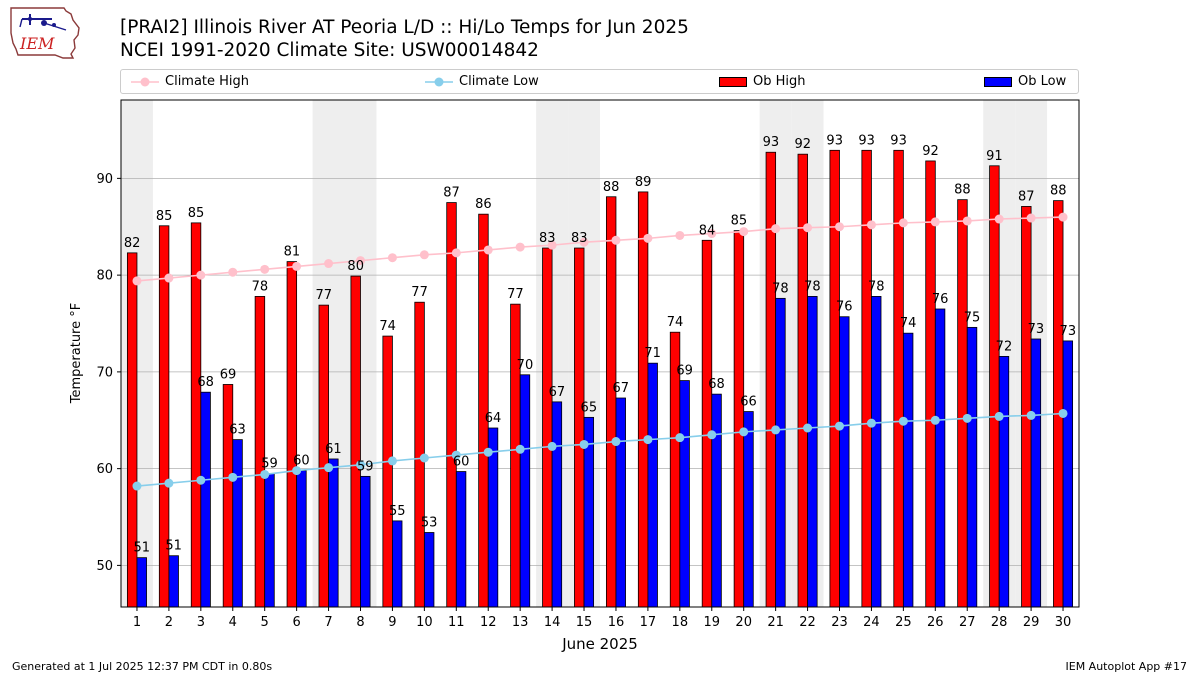  I want to click on ob-low-value-label: 67, so click(620, 388).